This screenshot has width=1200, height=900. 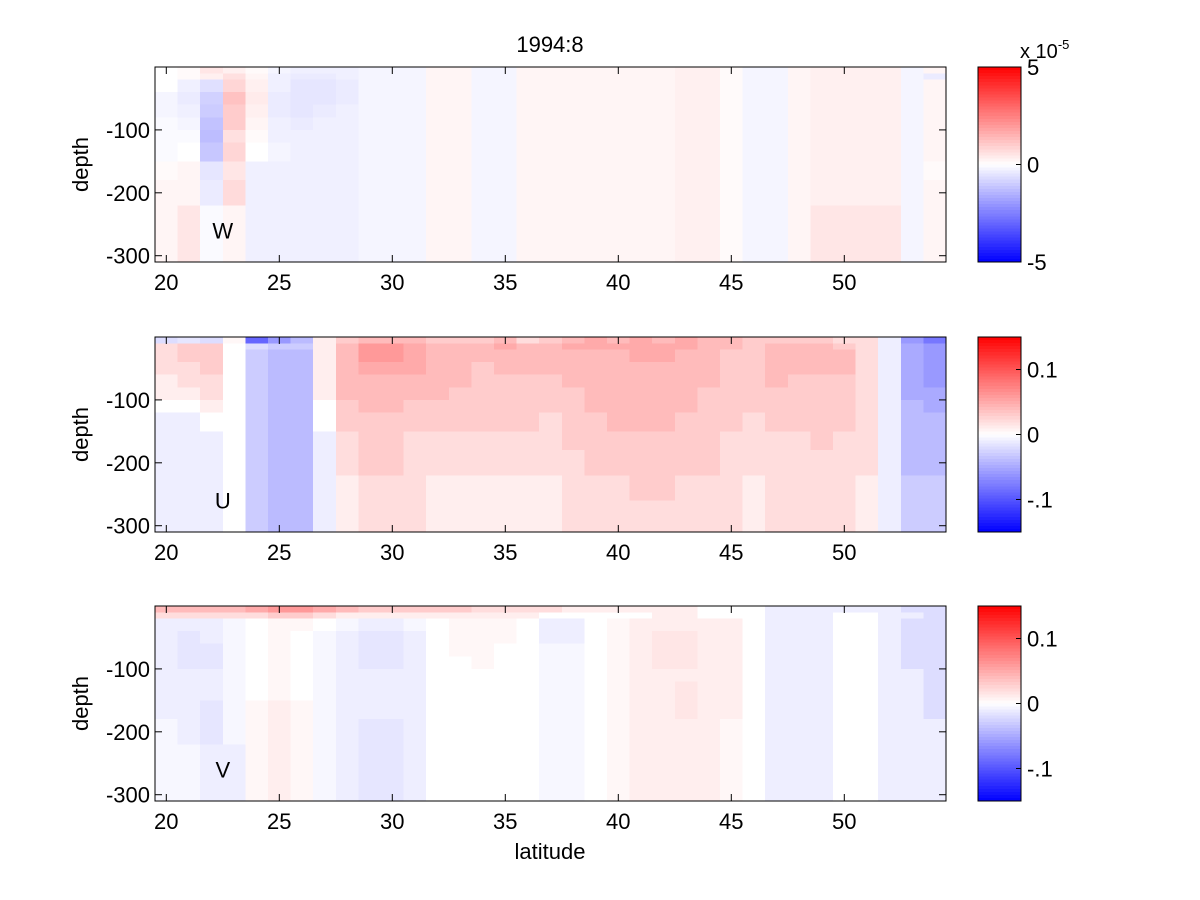 I want to click on y-tick-label: -300, so click(x=128, y=526).